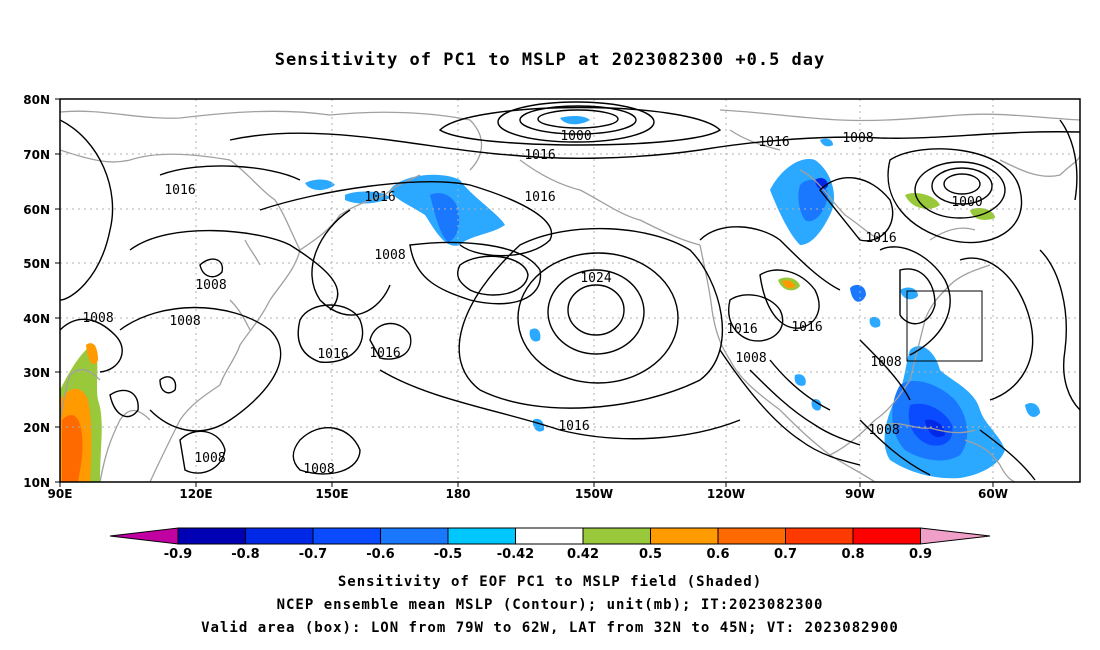  I want to click on colorbar-label: -0.42, so click(515, 554).